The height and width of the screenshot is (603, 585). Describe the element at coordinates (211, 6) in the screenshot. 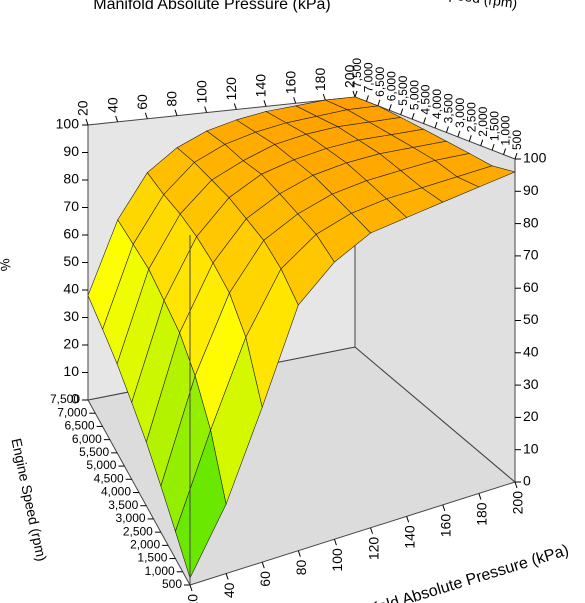

I see `x-axis-title-top: Manifold Absolute Pressure (kPa)` at that location.